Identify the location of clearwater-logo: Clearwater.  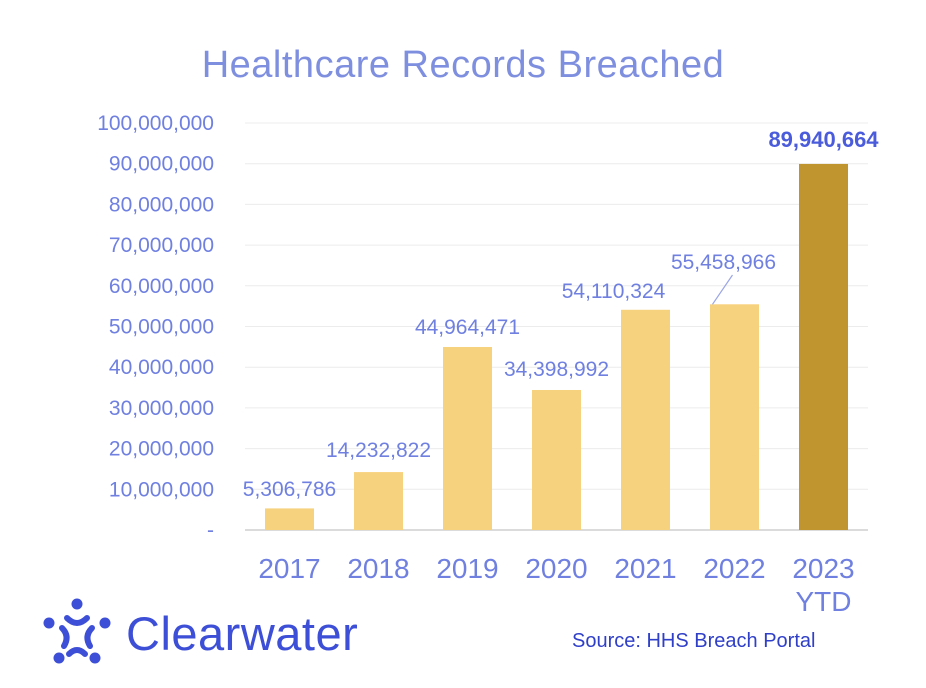
(199, 633).